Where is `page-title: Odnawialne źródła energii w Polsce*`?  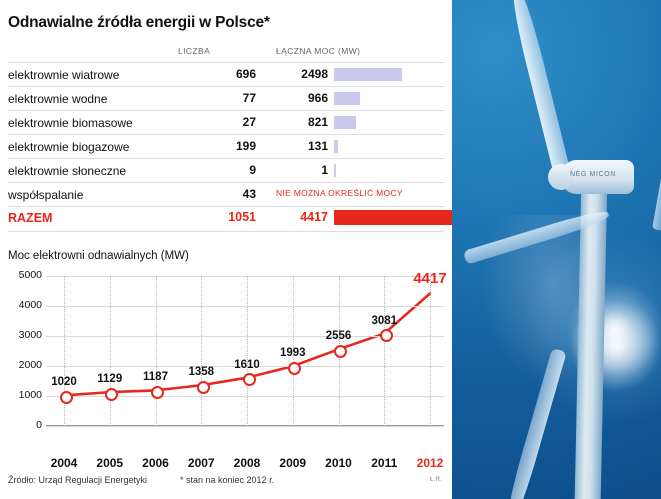
page-title: Odnawialne źródła energii w Polsce* is located at coordinates (139, 22).